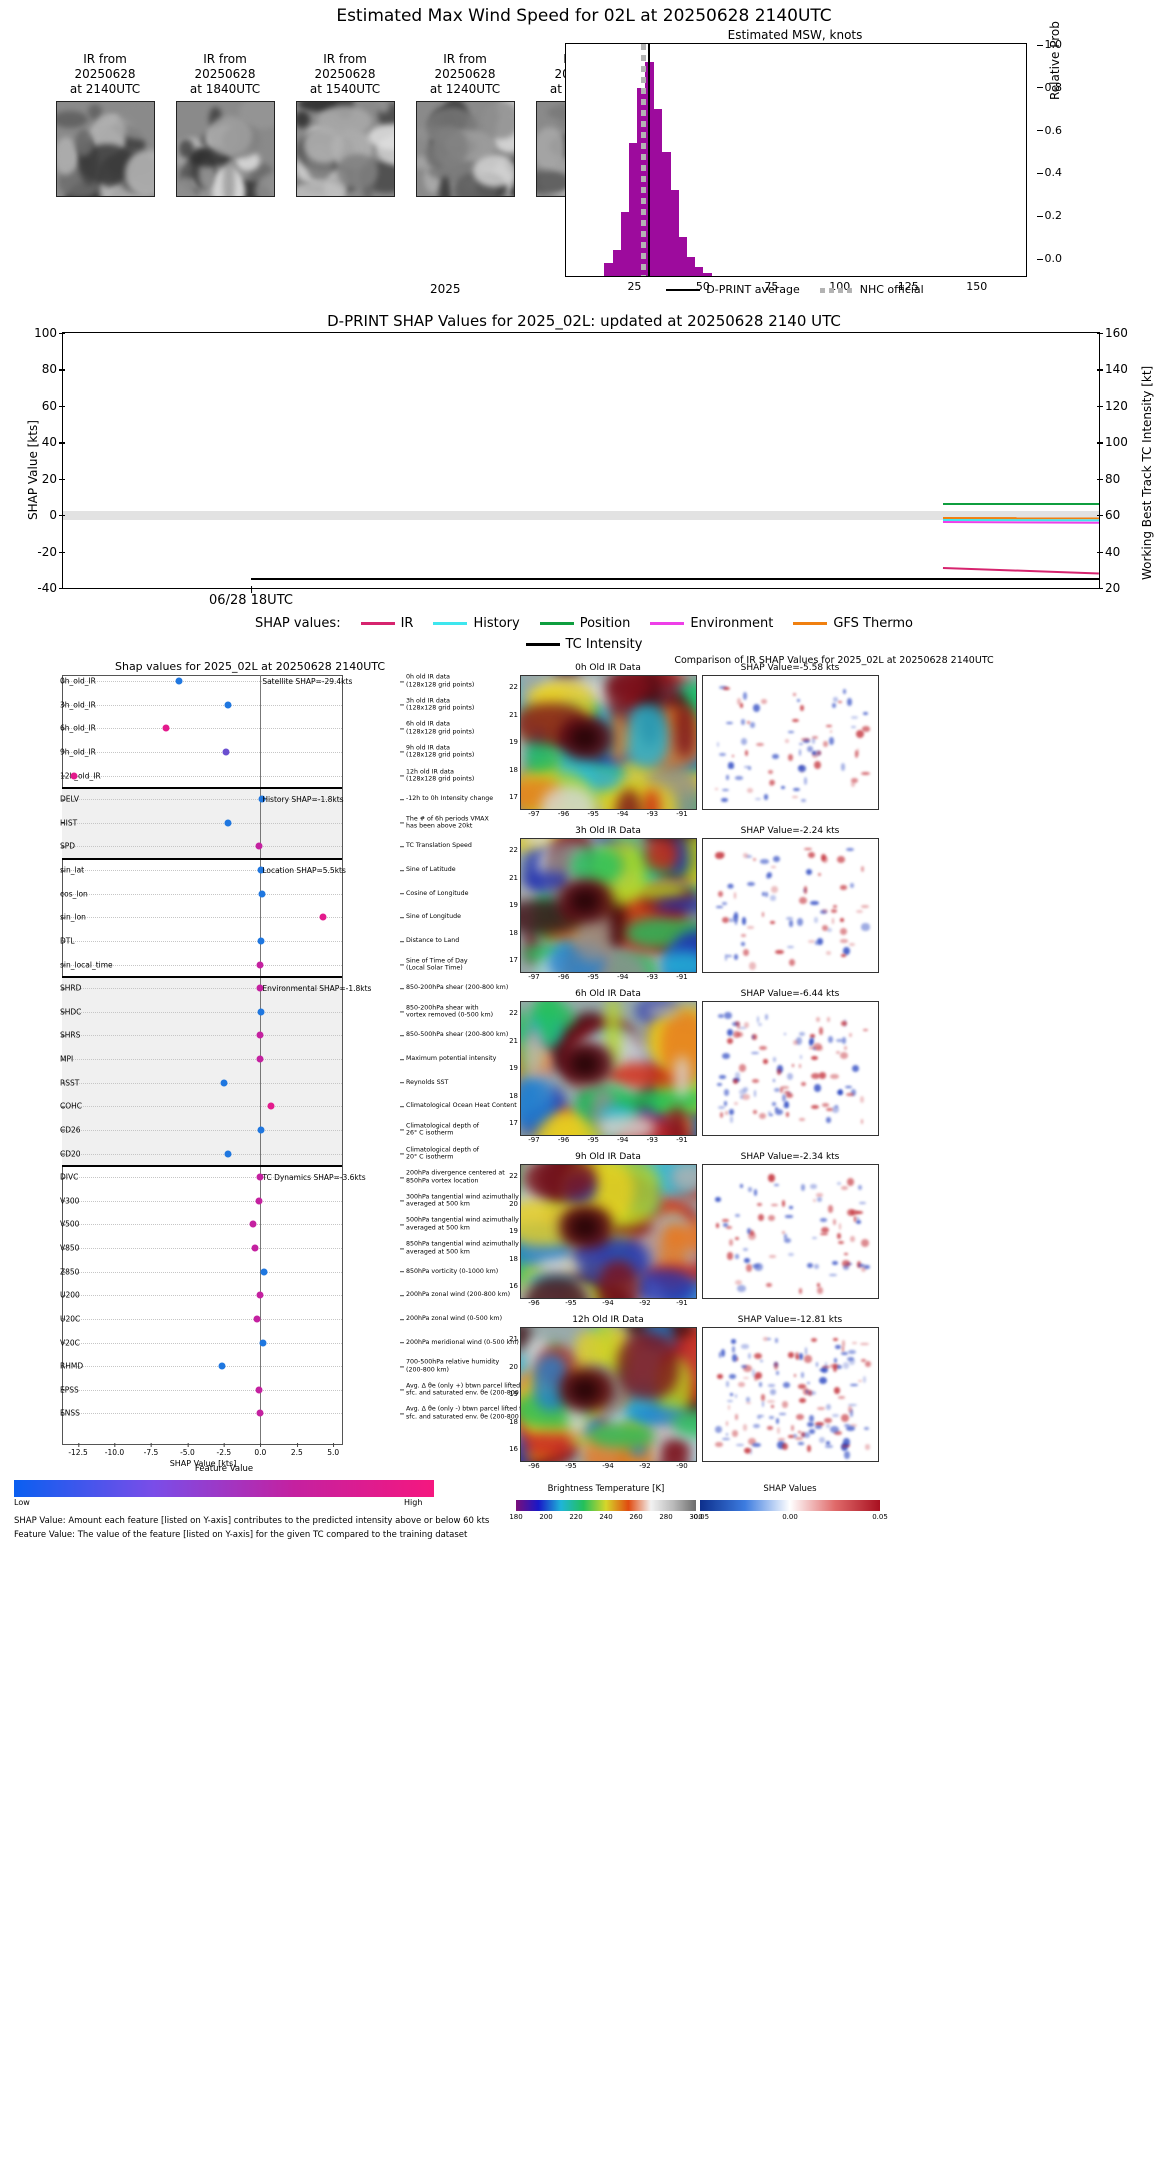  I want to click on beeswarm-xtick: -5.0, so click(187, 1450).